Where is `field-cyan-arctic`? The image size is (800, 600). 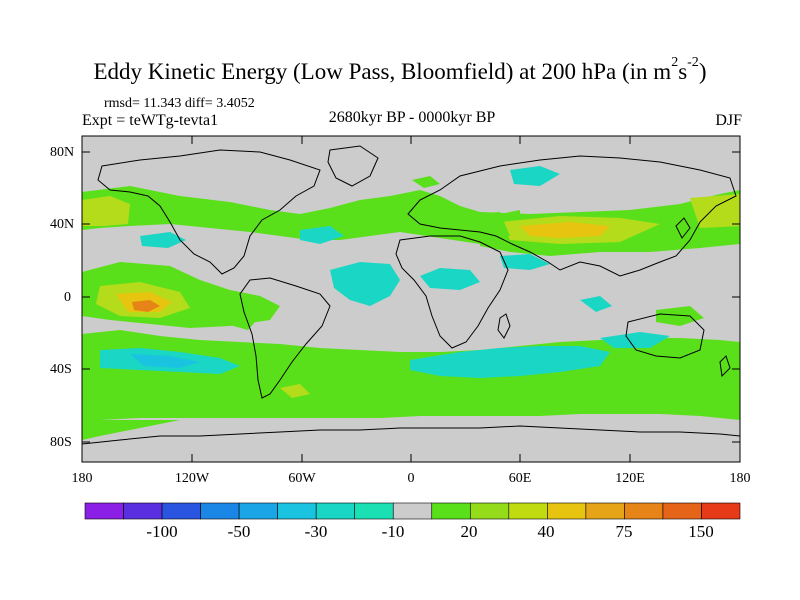 field-cyan-arctic is located at coordinates (535, 176).